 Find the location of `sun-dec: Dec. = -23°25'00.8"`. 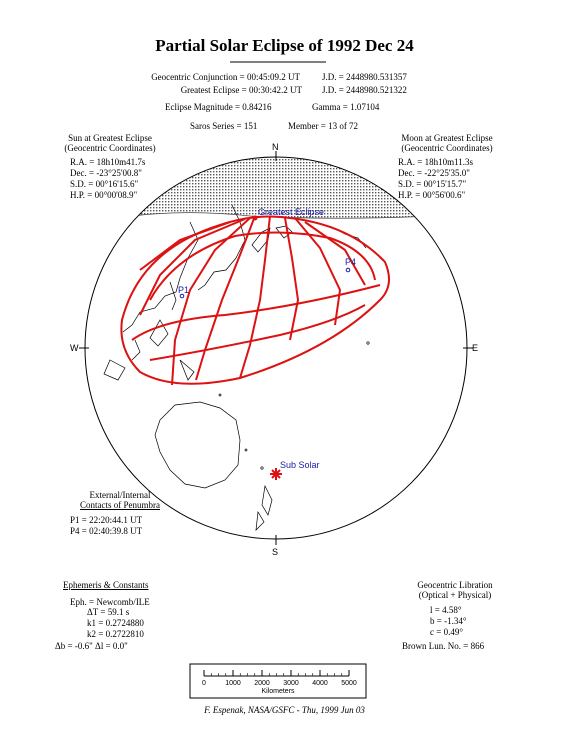

sun-dec: Dec. = -23°25'00.8" is located at coordinates (106, 173).